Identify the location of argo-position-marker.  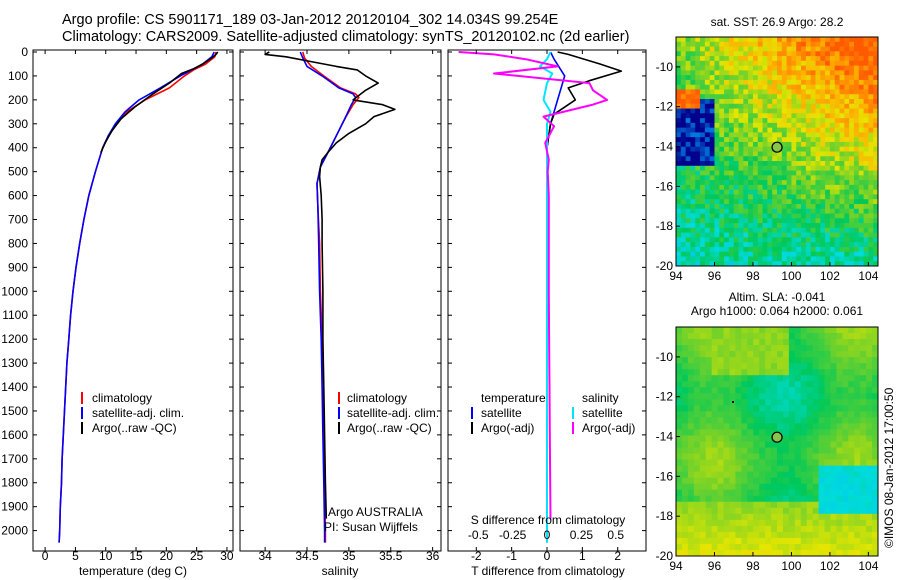
(777, 147).